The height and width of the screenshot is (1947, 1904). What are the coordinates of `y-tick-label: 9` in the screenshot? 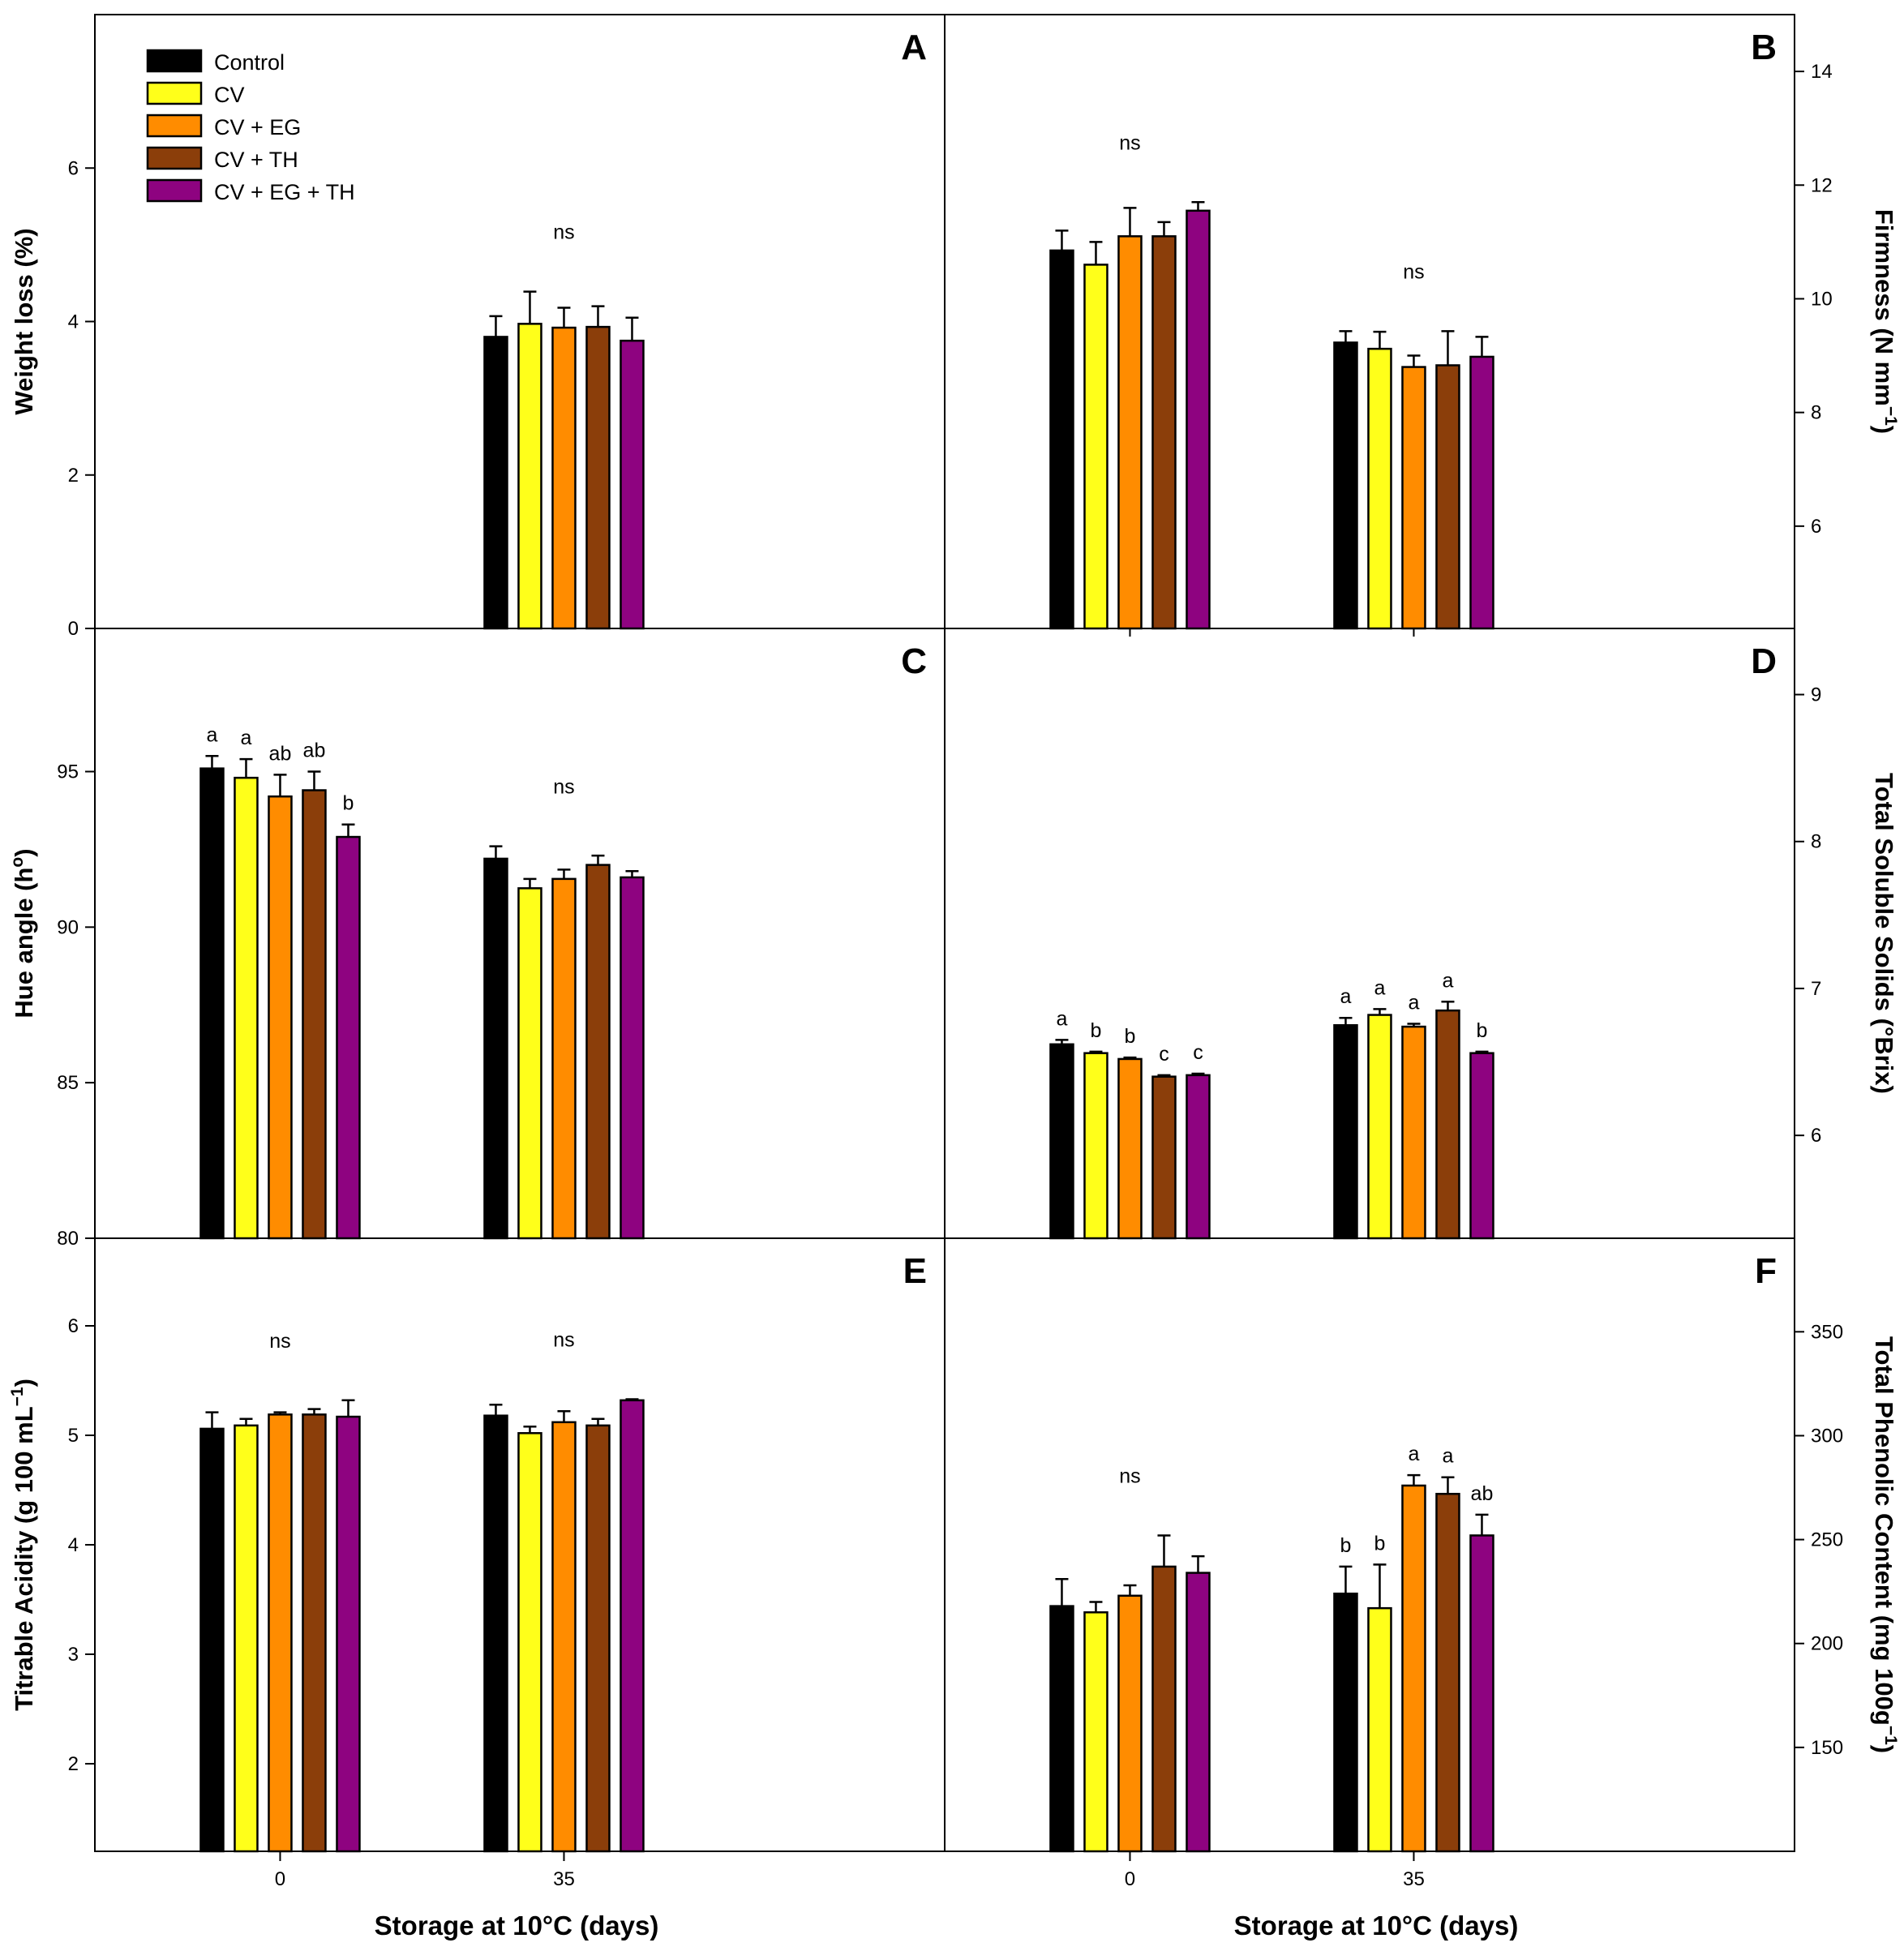 It's located at (1816, 695).